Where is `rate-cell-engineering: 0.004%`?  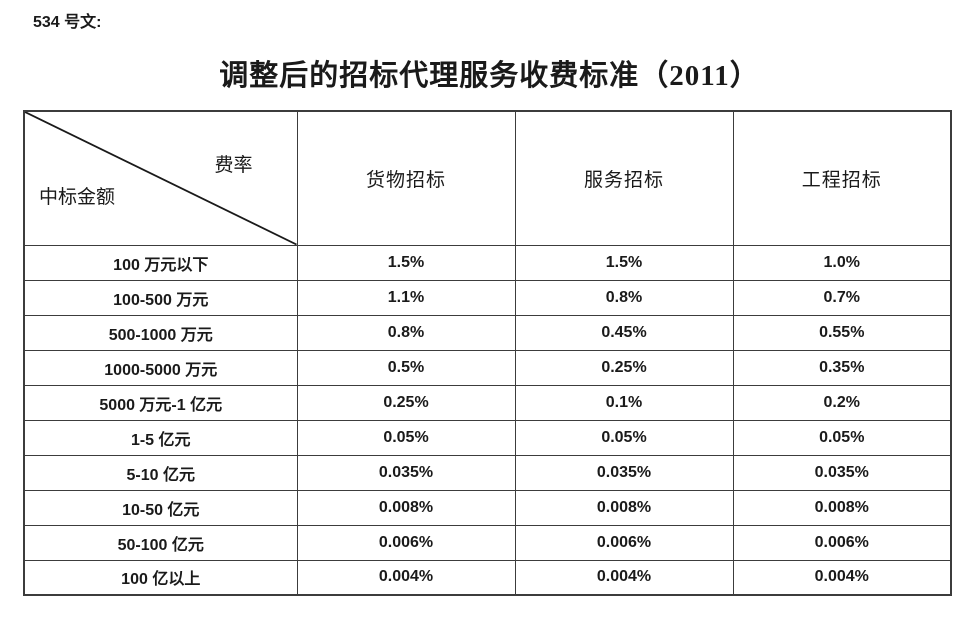
rate-cell-engineering: 0.004% is located at coordinates (842, 577).